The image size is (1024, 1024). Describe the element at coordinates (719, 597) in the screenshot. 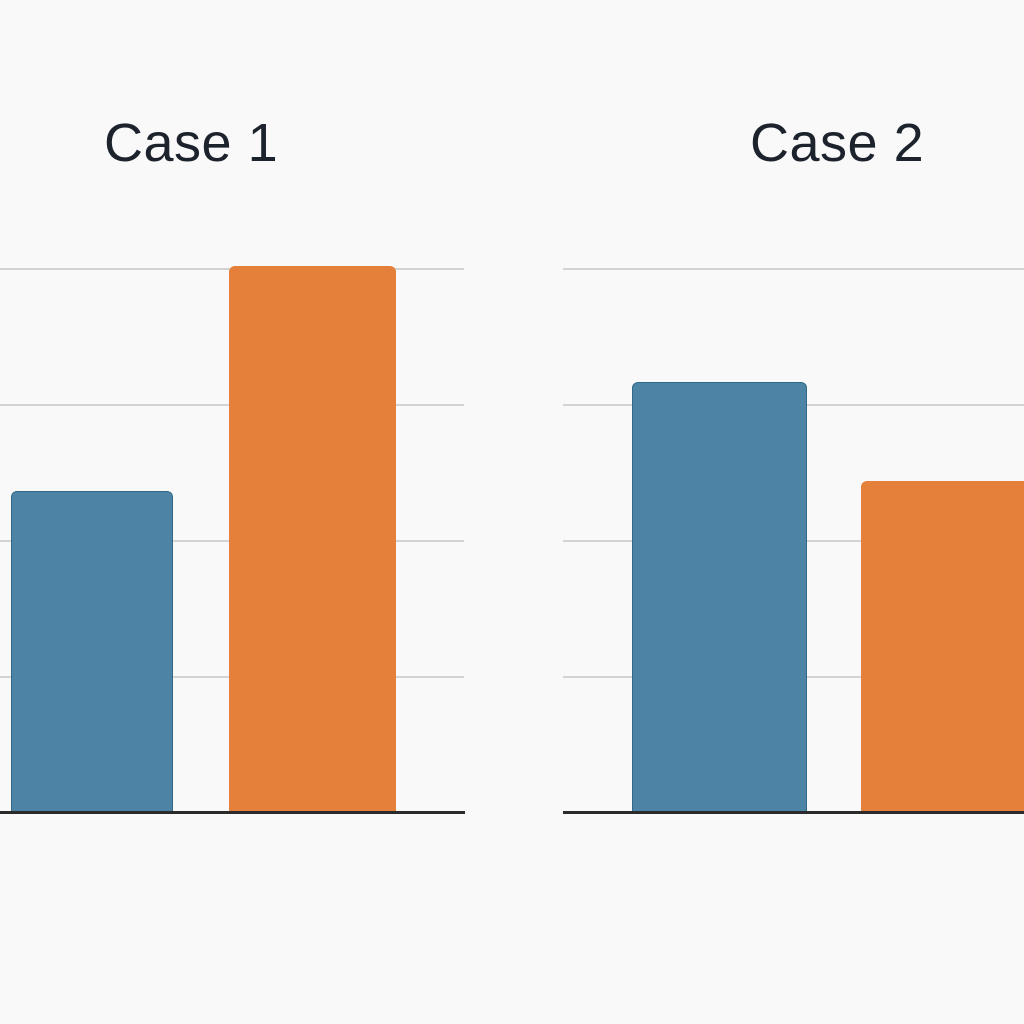

I see `bar-case-2-blue` at that location.